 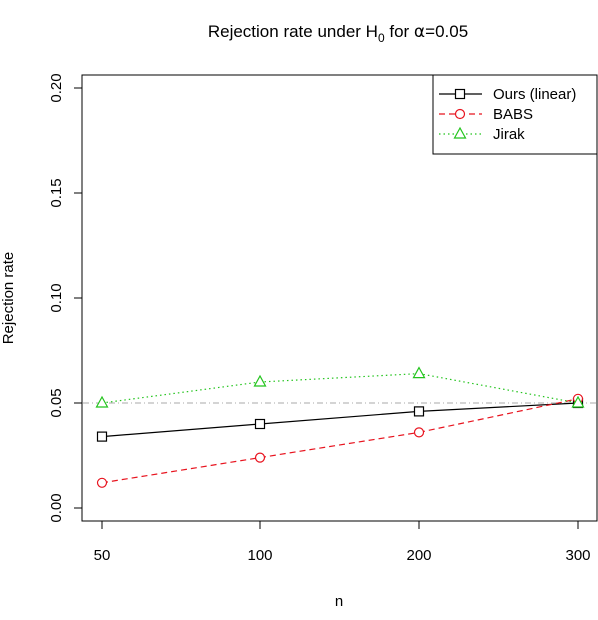 What do you see at coordinates (509, 134) in the screenshot?
I see `legend-label: Jirak` at bounding box center [509, 134].